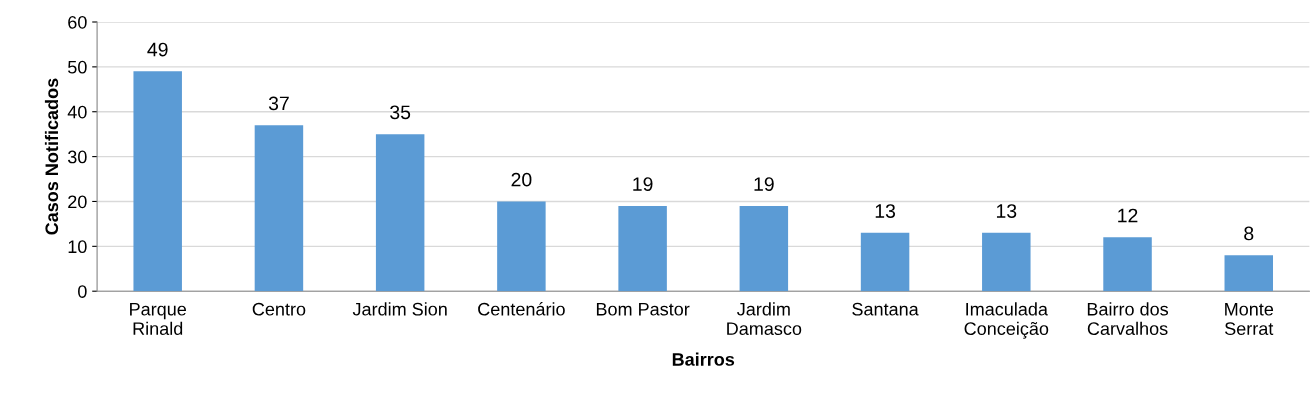 This screenshot has height=400, width=1312. Describe the element at coordinates (77, 67) in the screenshot. I see `y-tick-label: 50` at that location.